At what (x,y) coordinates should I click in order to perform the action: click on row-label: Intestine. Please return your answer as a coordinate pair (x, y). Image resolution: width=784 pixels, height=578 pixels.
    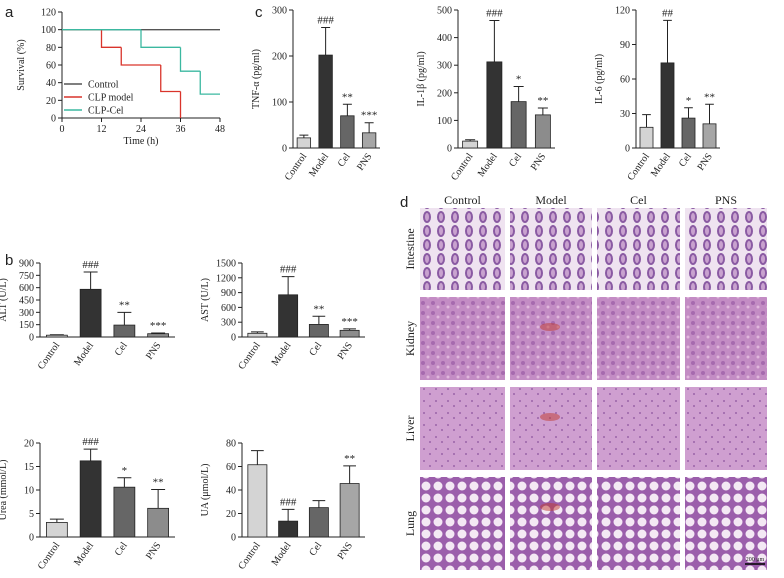
    Looking at the image, I should click on (410, 248).